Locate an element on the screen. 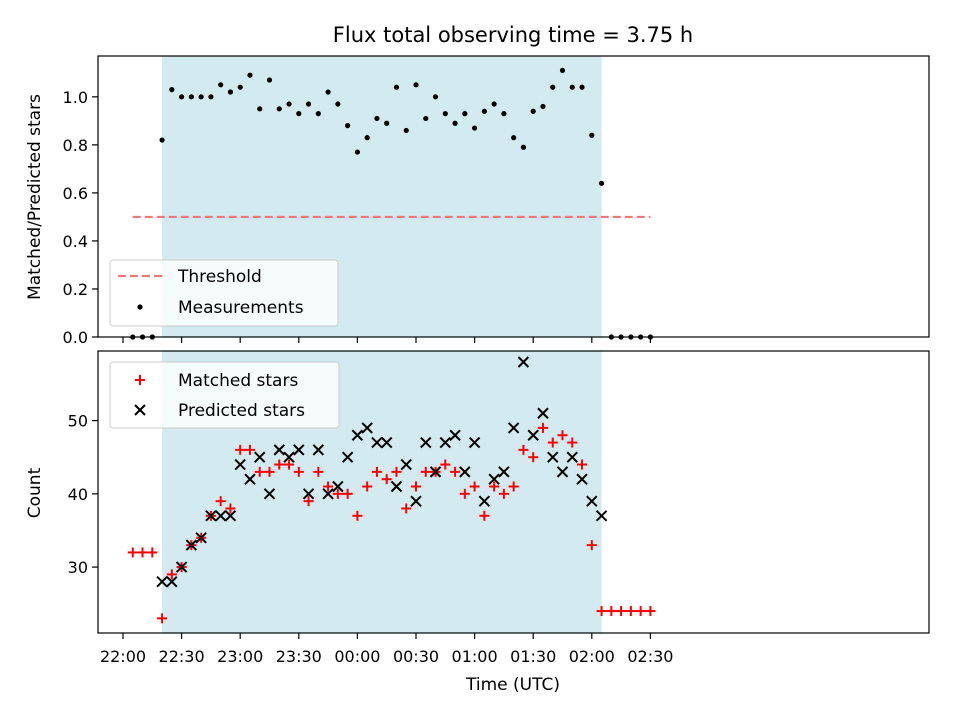 The height and width of the screenshot is (720, 960). ratio-ytick-label: 0.6 is located at coordinates (75, 193).